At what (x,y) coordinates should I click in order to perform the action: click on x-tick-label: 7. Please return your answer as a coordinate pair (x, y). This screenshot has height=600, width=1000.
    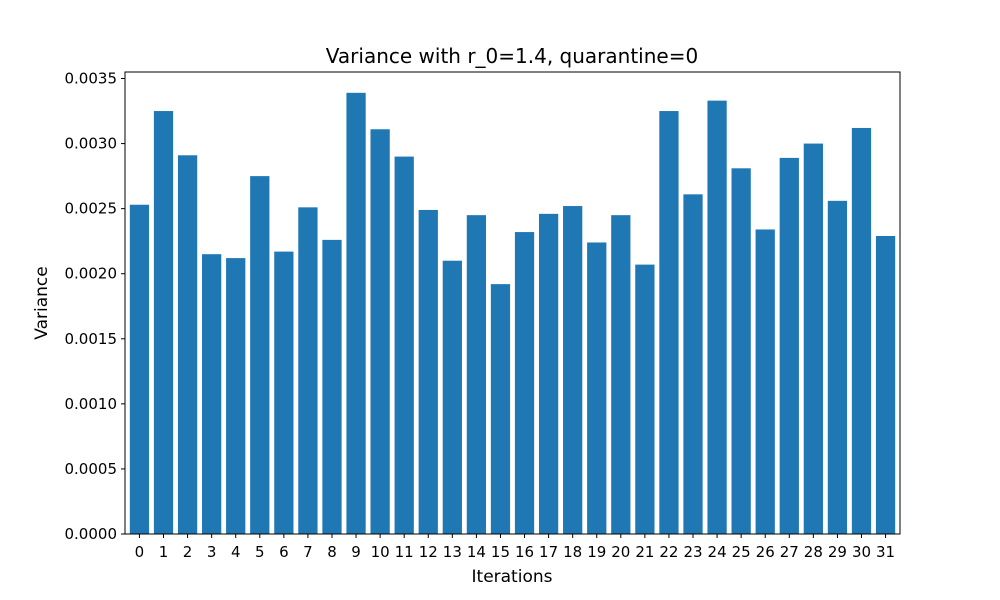
    Looking at the image, I should click on (308, 552).